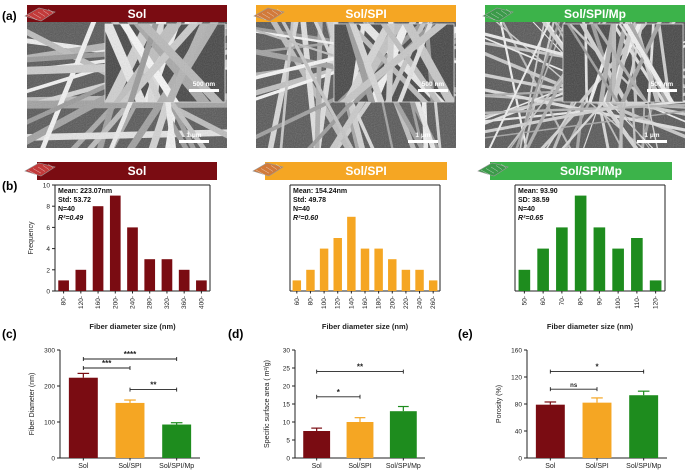 The height and width of the screenshot is (474, 685). What do you see at coordinates (519, 432) in the screenshot?
I see `y-tick-label: 40` at bounding box center [519, 432].